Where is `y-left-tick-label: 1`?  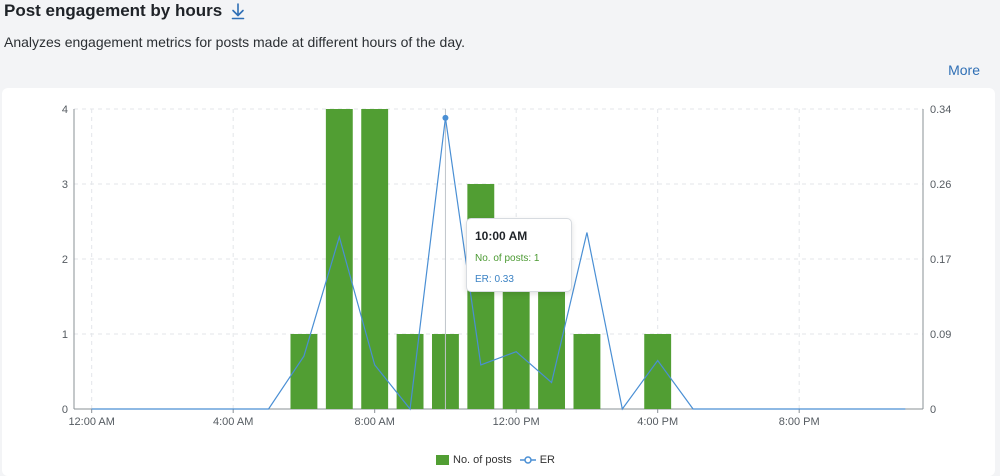
y-left-tick-label: 1 is located at coordinates (65, 335).